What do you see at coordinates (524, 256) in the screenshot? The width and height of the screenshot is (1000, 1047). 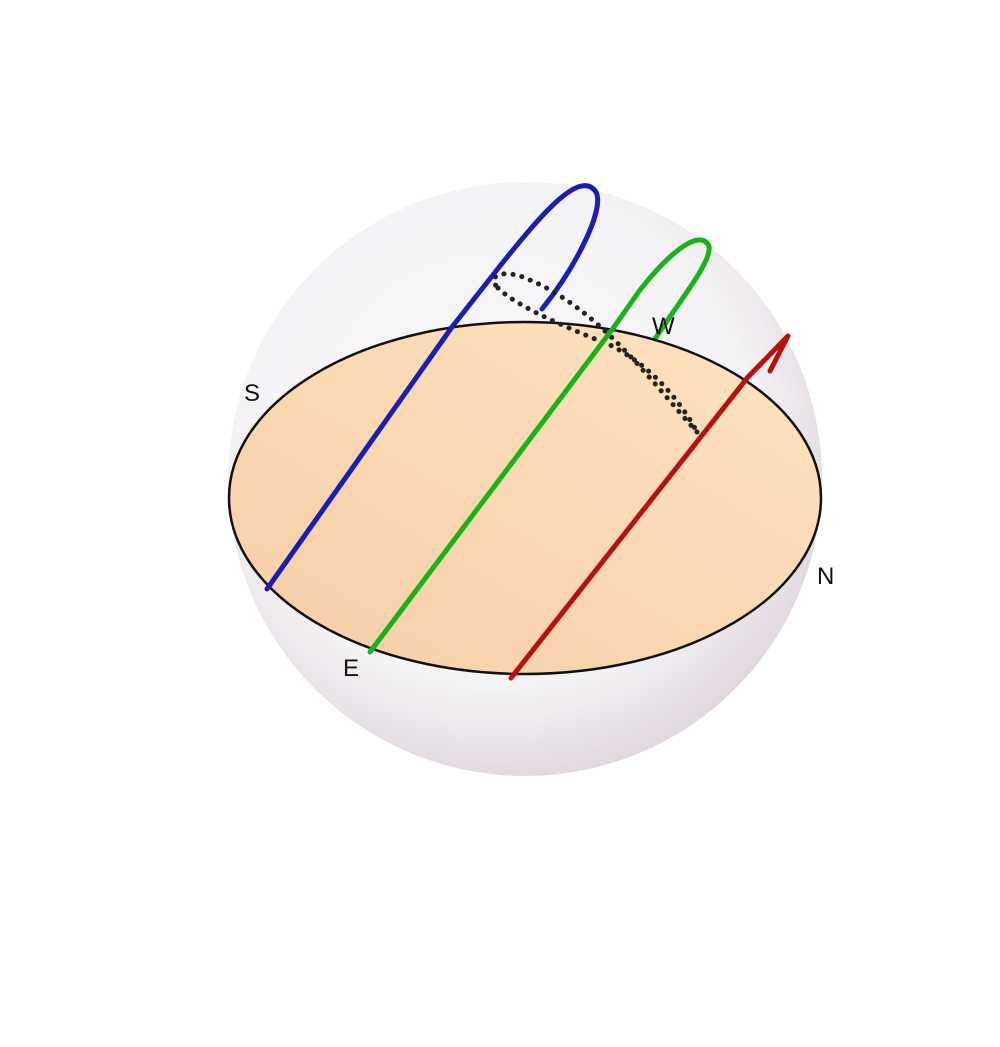 I see `blue-sun-path-back` at bounding box center [524, 256].